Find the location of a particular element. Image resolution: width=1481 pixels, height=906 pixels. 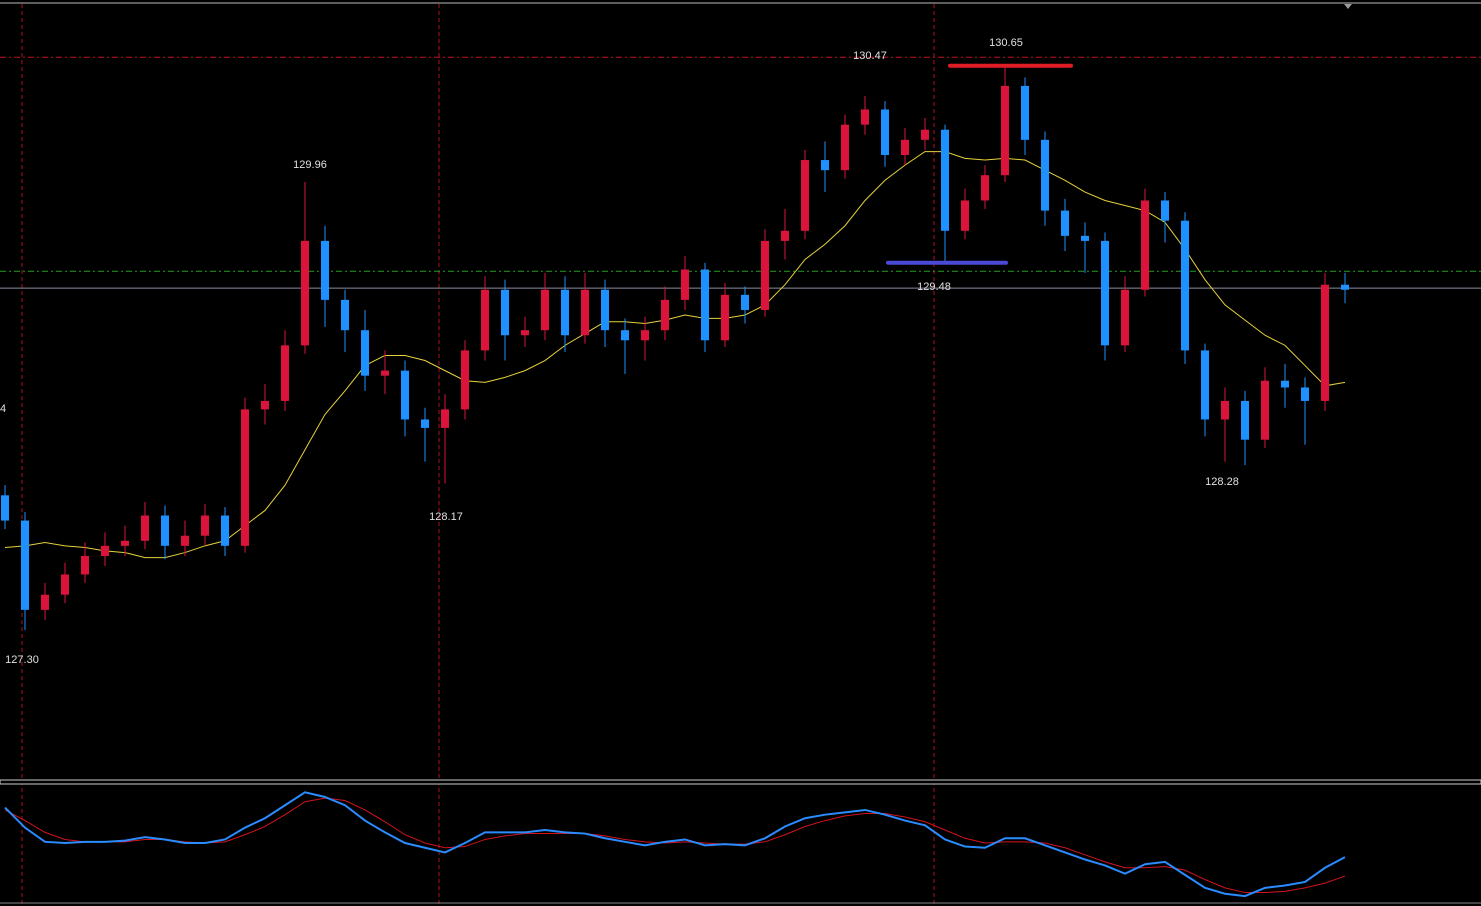

price-label: 129.96 is located at coordinates (310, 165).